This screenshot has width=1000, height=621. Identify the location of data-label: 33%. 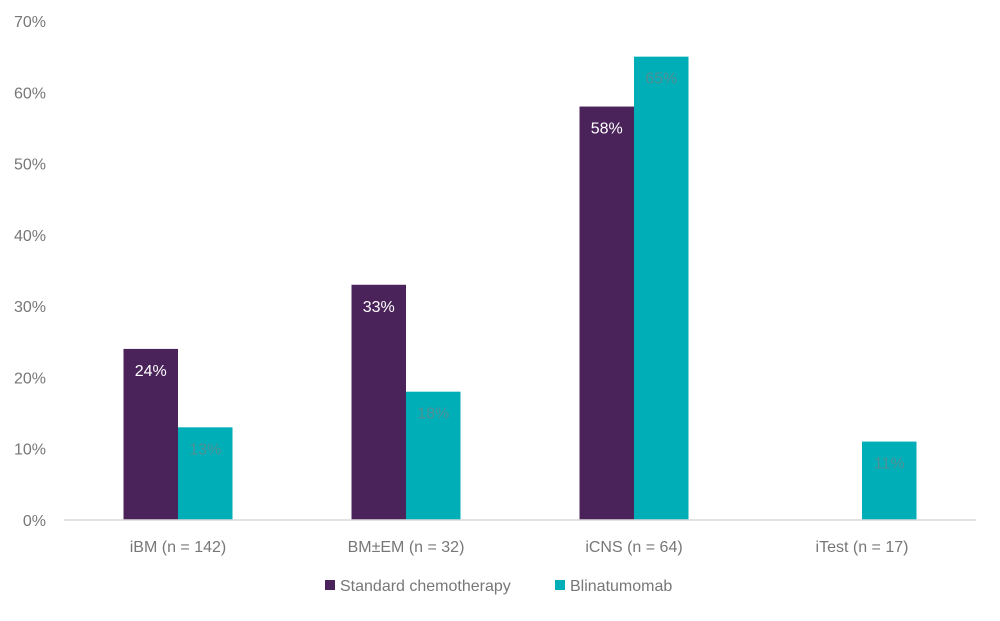
(379, 307).